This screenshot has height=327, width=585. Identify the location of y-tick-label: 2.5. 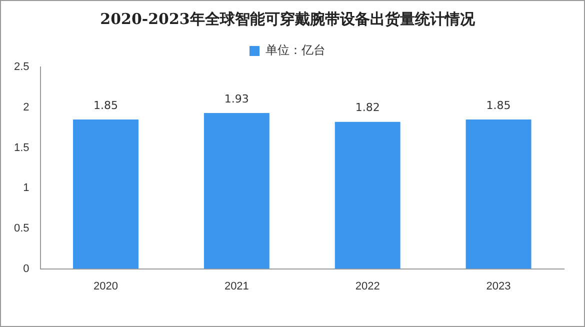
(22, 67).